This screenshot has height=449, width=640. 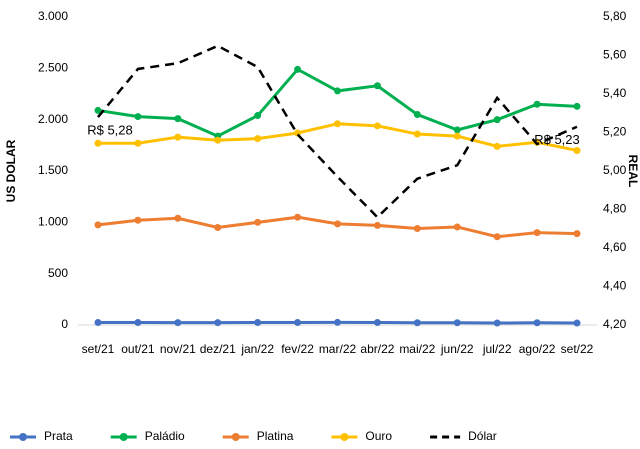 What do you see at coordinates (58, 436) in the screenshot?
I see `legend-label: Prata` at bounding box center [58, 436].